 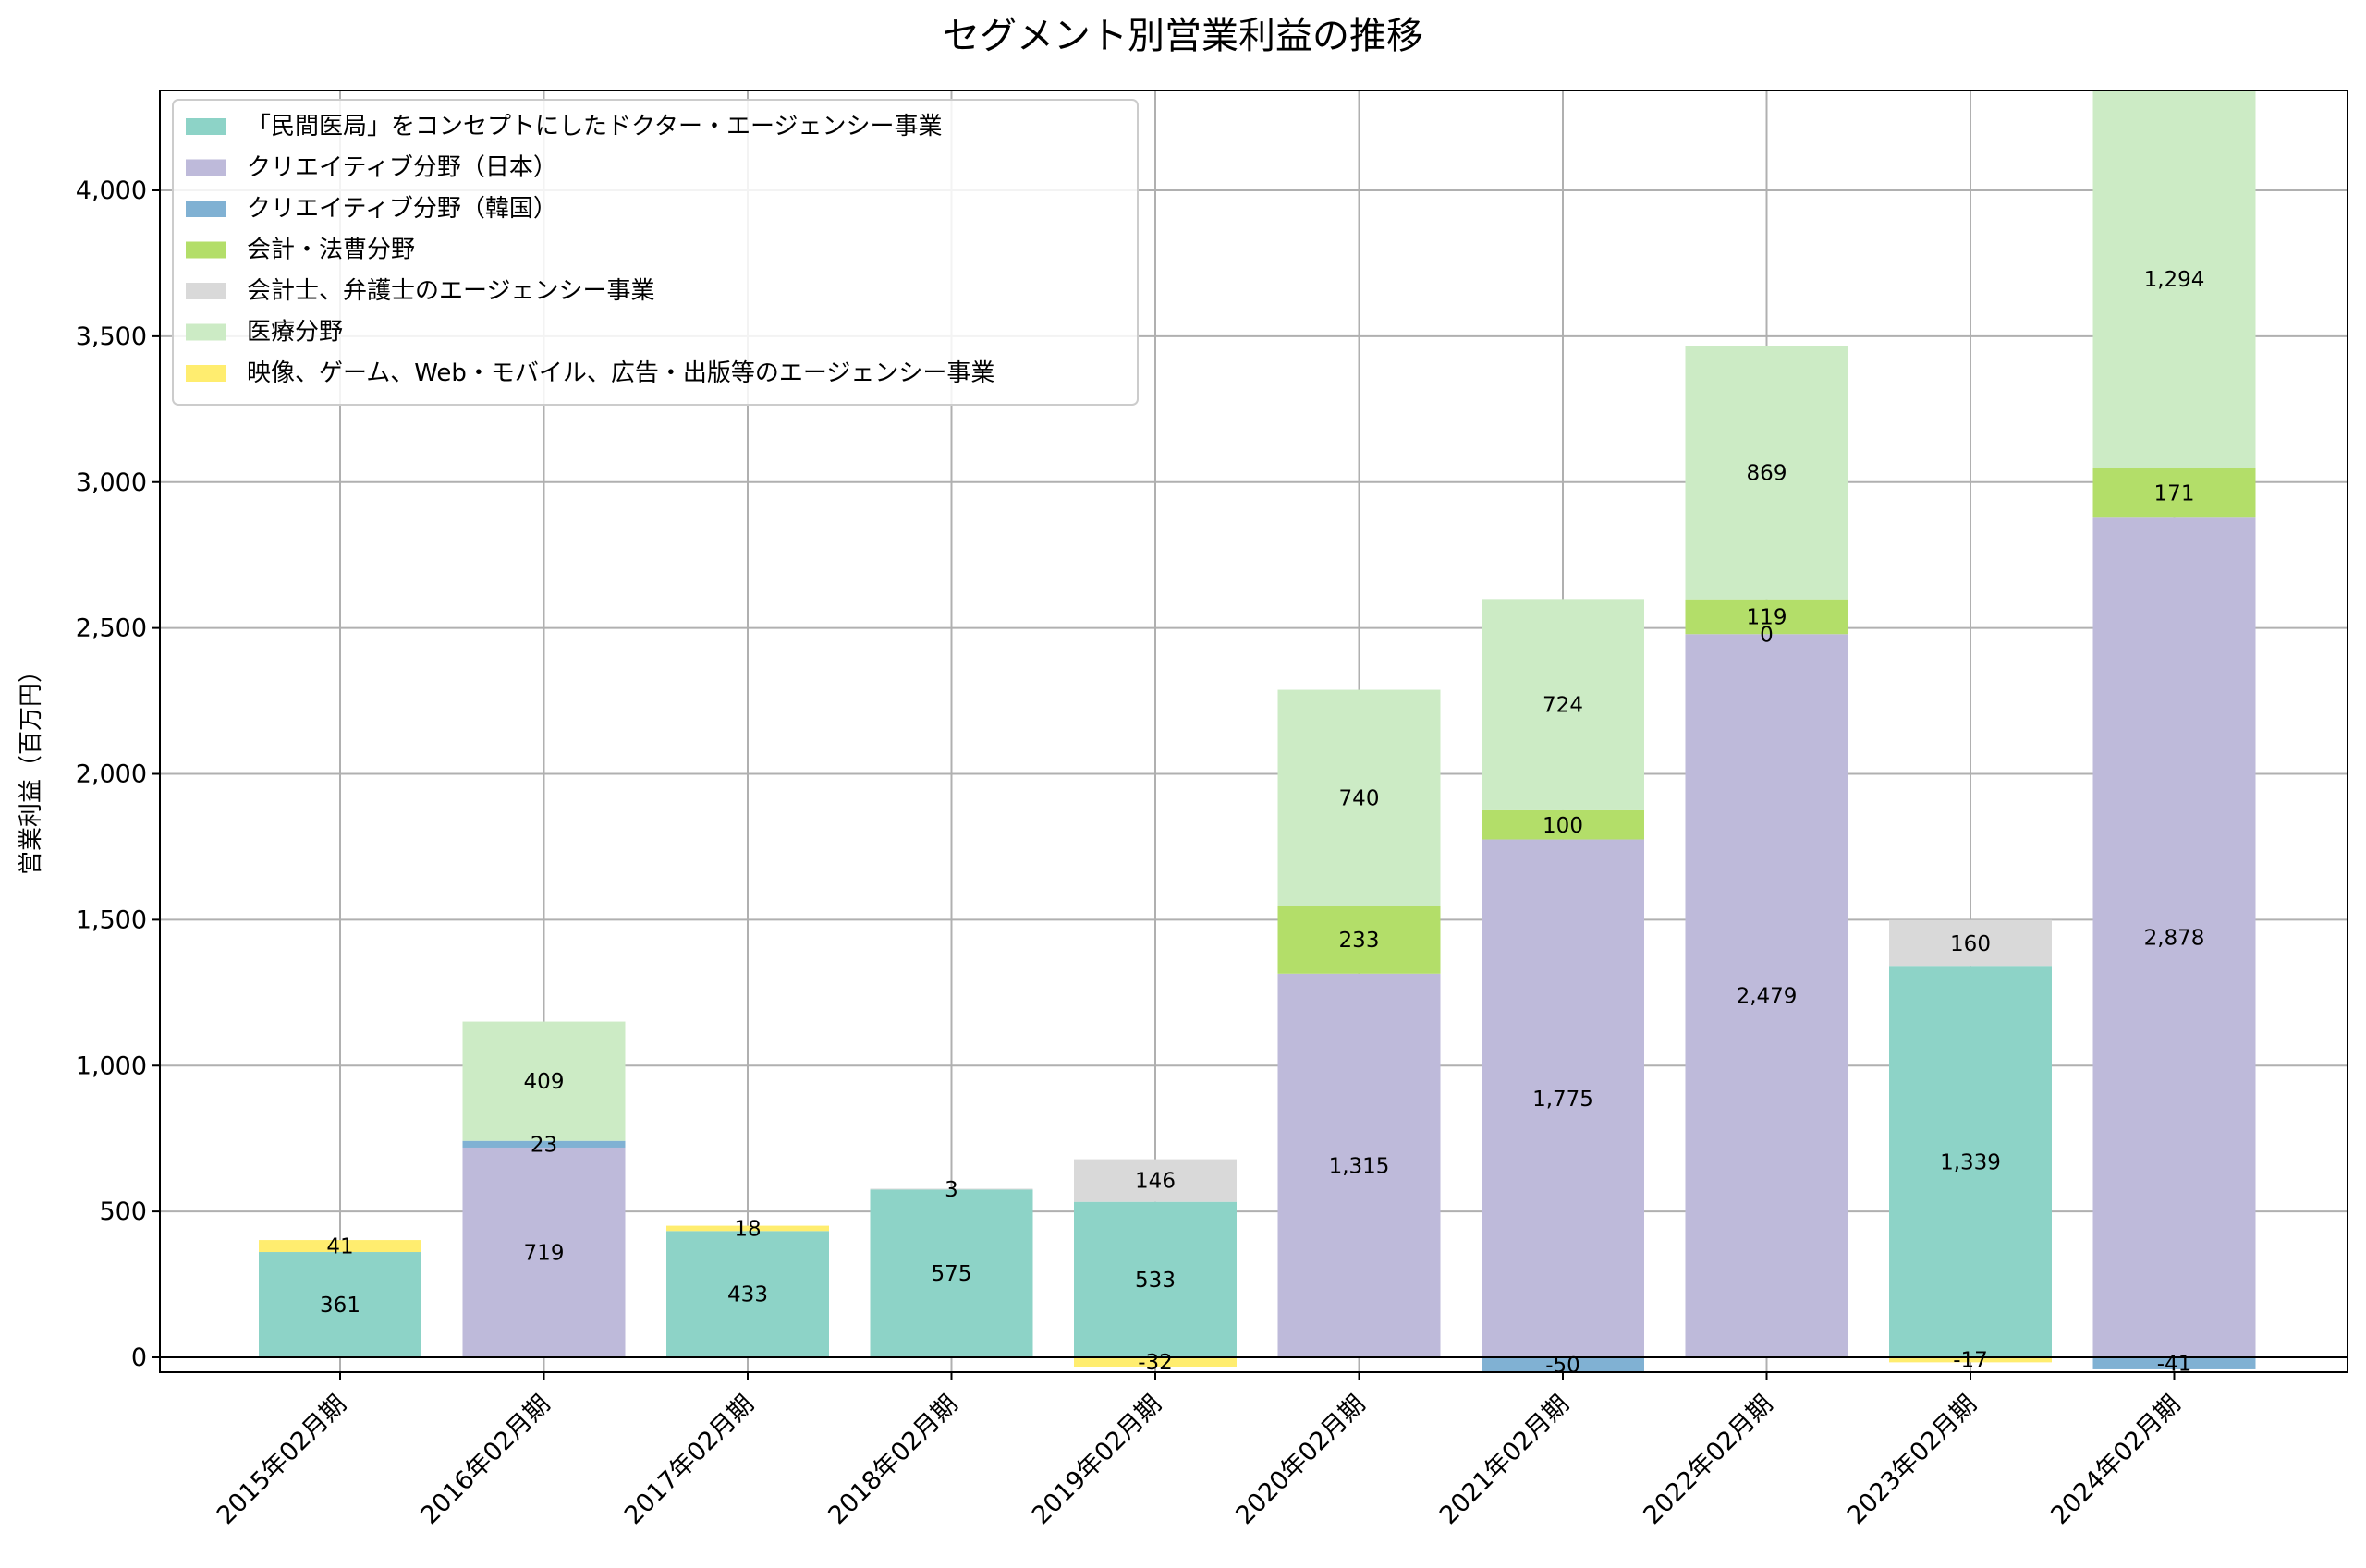 I want to click on data-label: 146, so click(x=1156, y=1182).